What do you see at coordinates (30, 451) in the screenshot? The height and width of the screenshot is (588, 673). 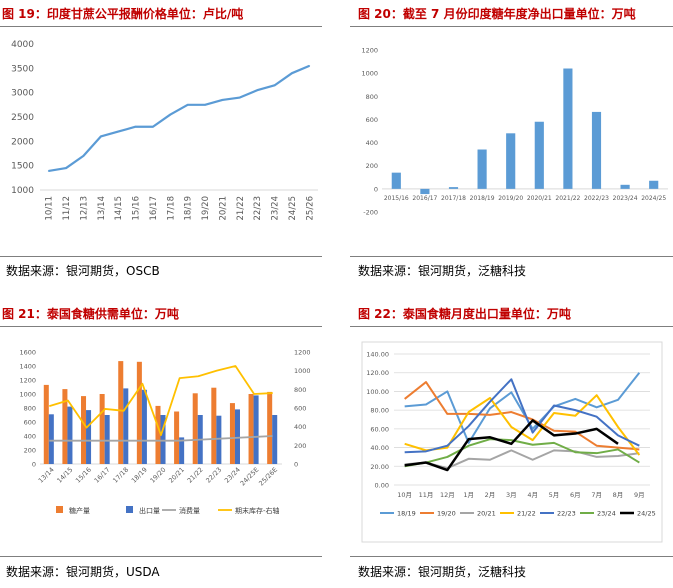 I see `y-left-tick-label: 200` at bounding box center [30, 451].